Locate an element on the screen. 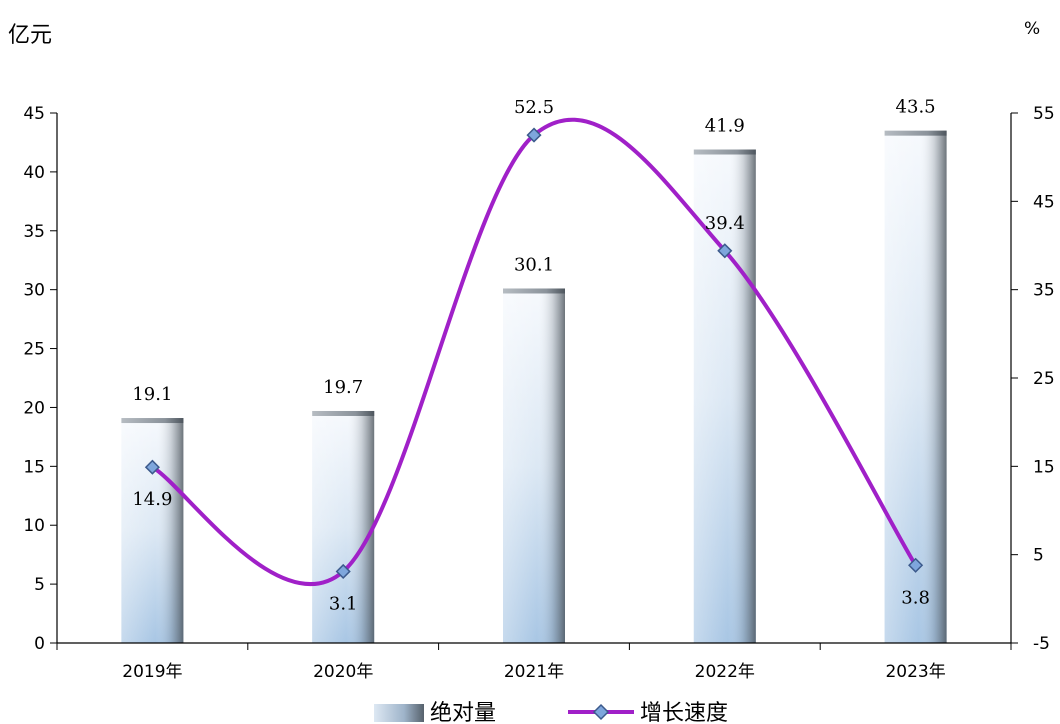  bar-value-label: 30.1 is located at coordinates (534, 264).